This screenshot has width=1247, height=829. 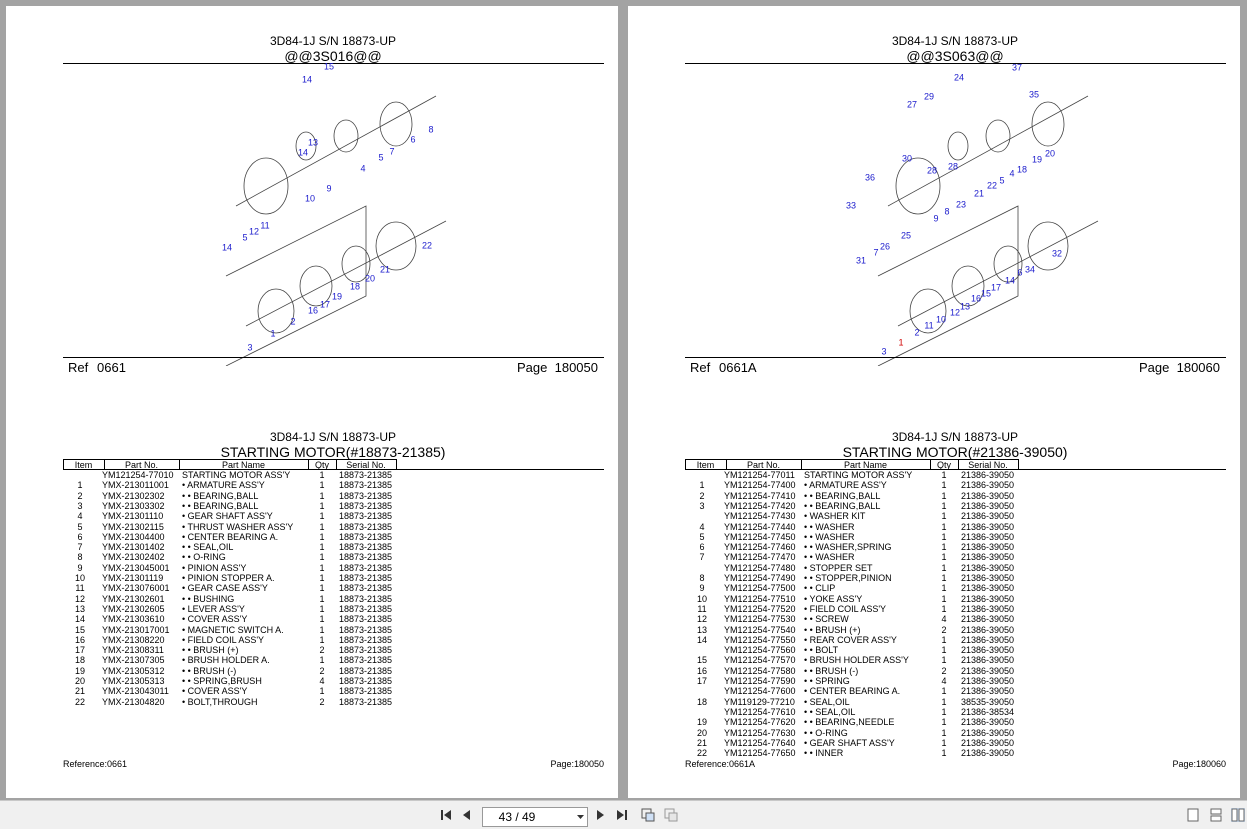 I want to click on callout: 9, so click(x=329, y=188).